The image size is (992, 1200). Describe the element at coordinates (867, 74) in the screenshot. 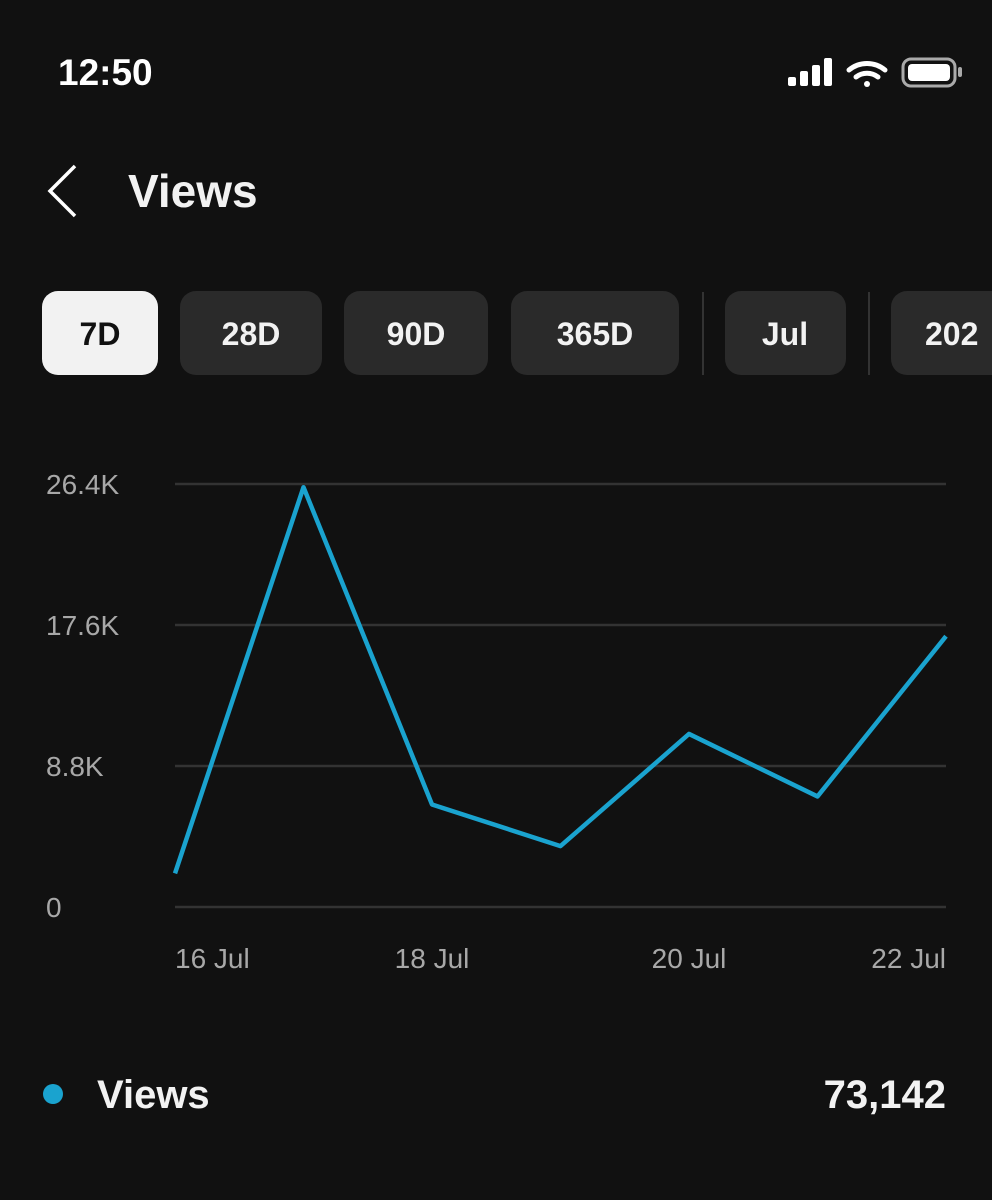

I see `wifi-icon` at that location.